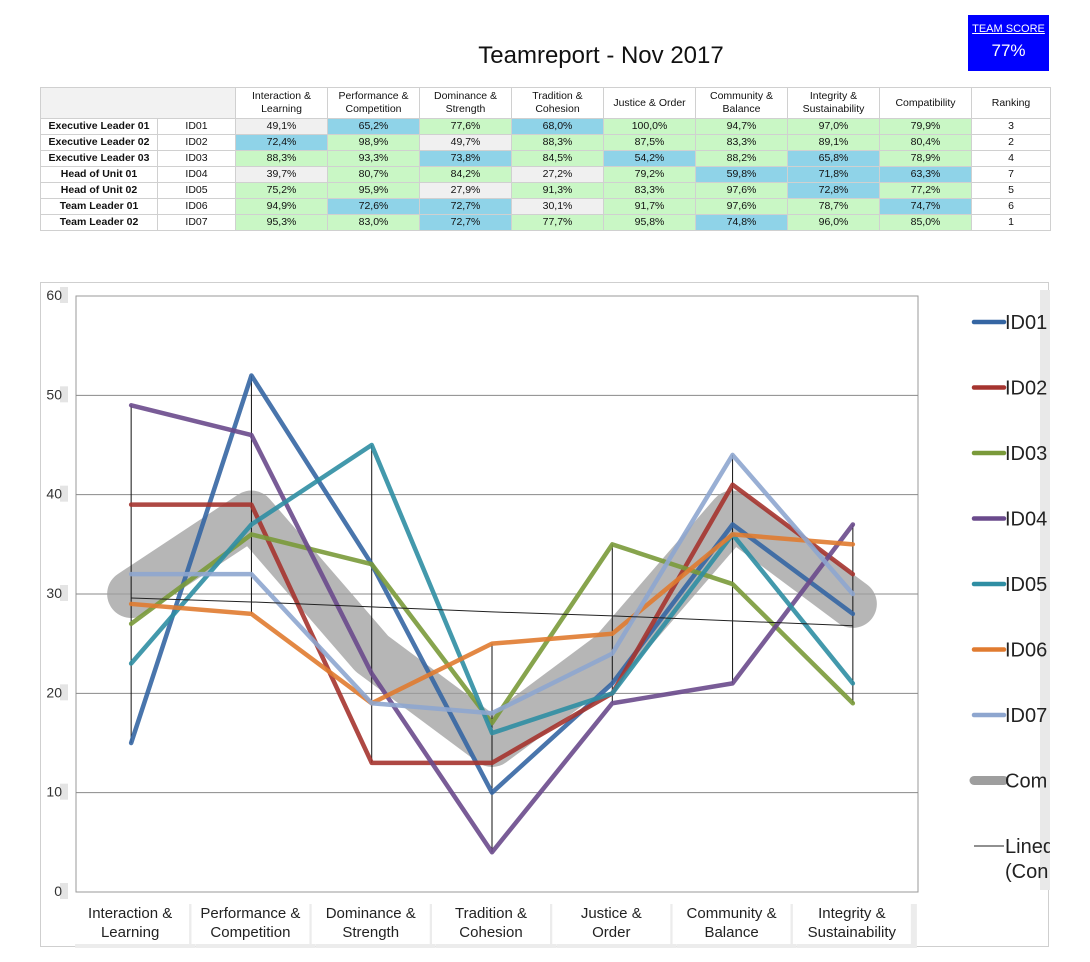 The height and width of the screenshot is (962, 1090). What do you see at coordinates (465, 103) in the screenshot?
I see `column-header: Dominance & Strength` at bounding box center [465, 103].